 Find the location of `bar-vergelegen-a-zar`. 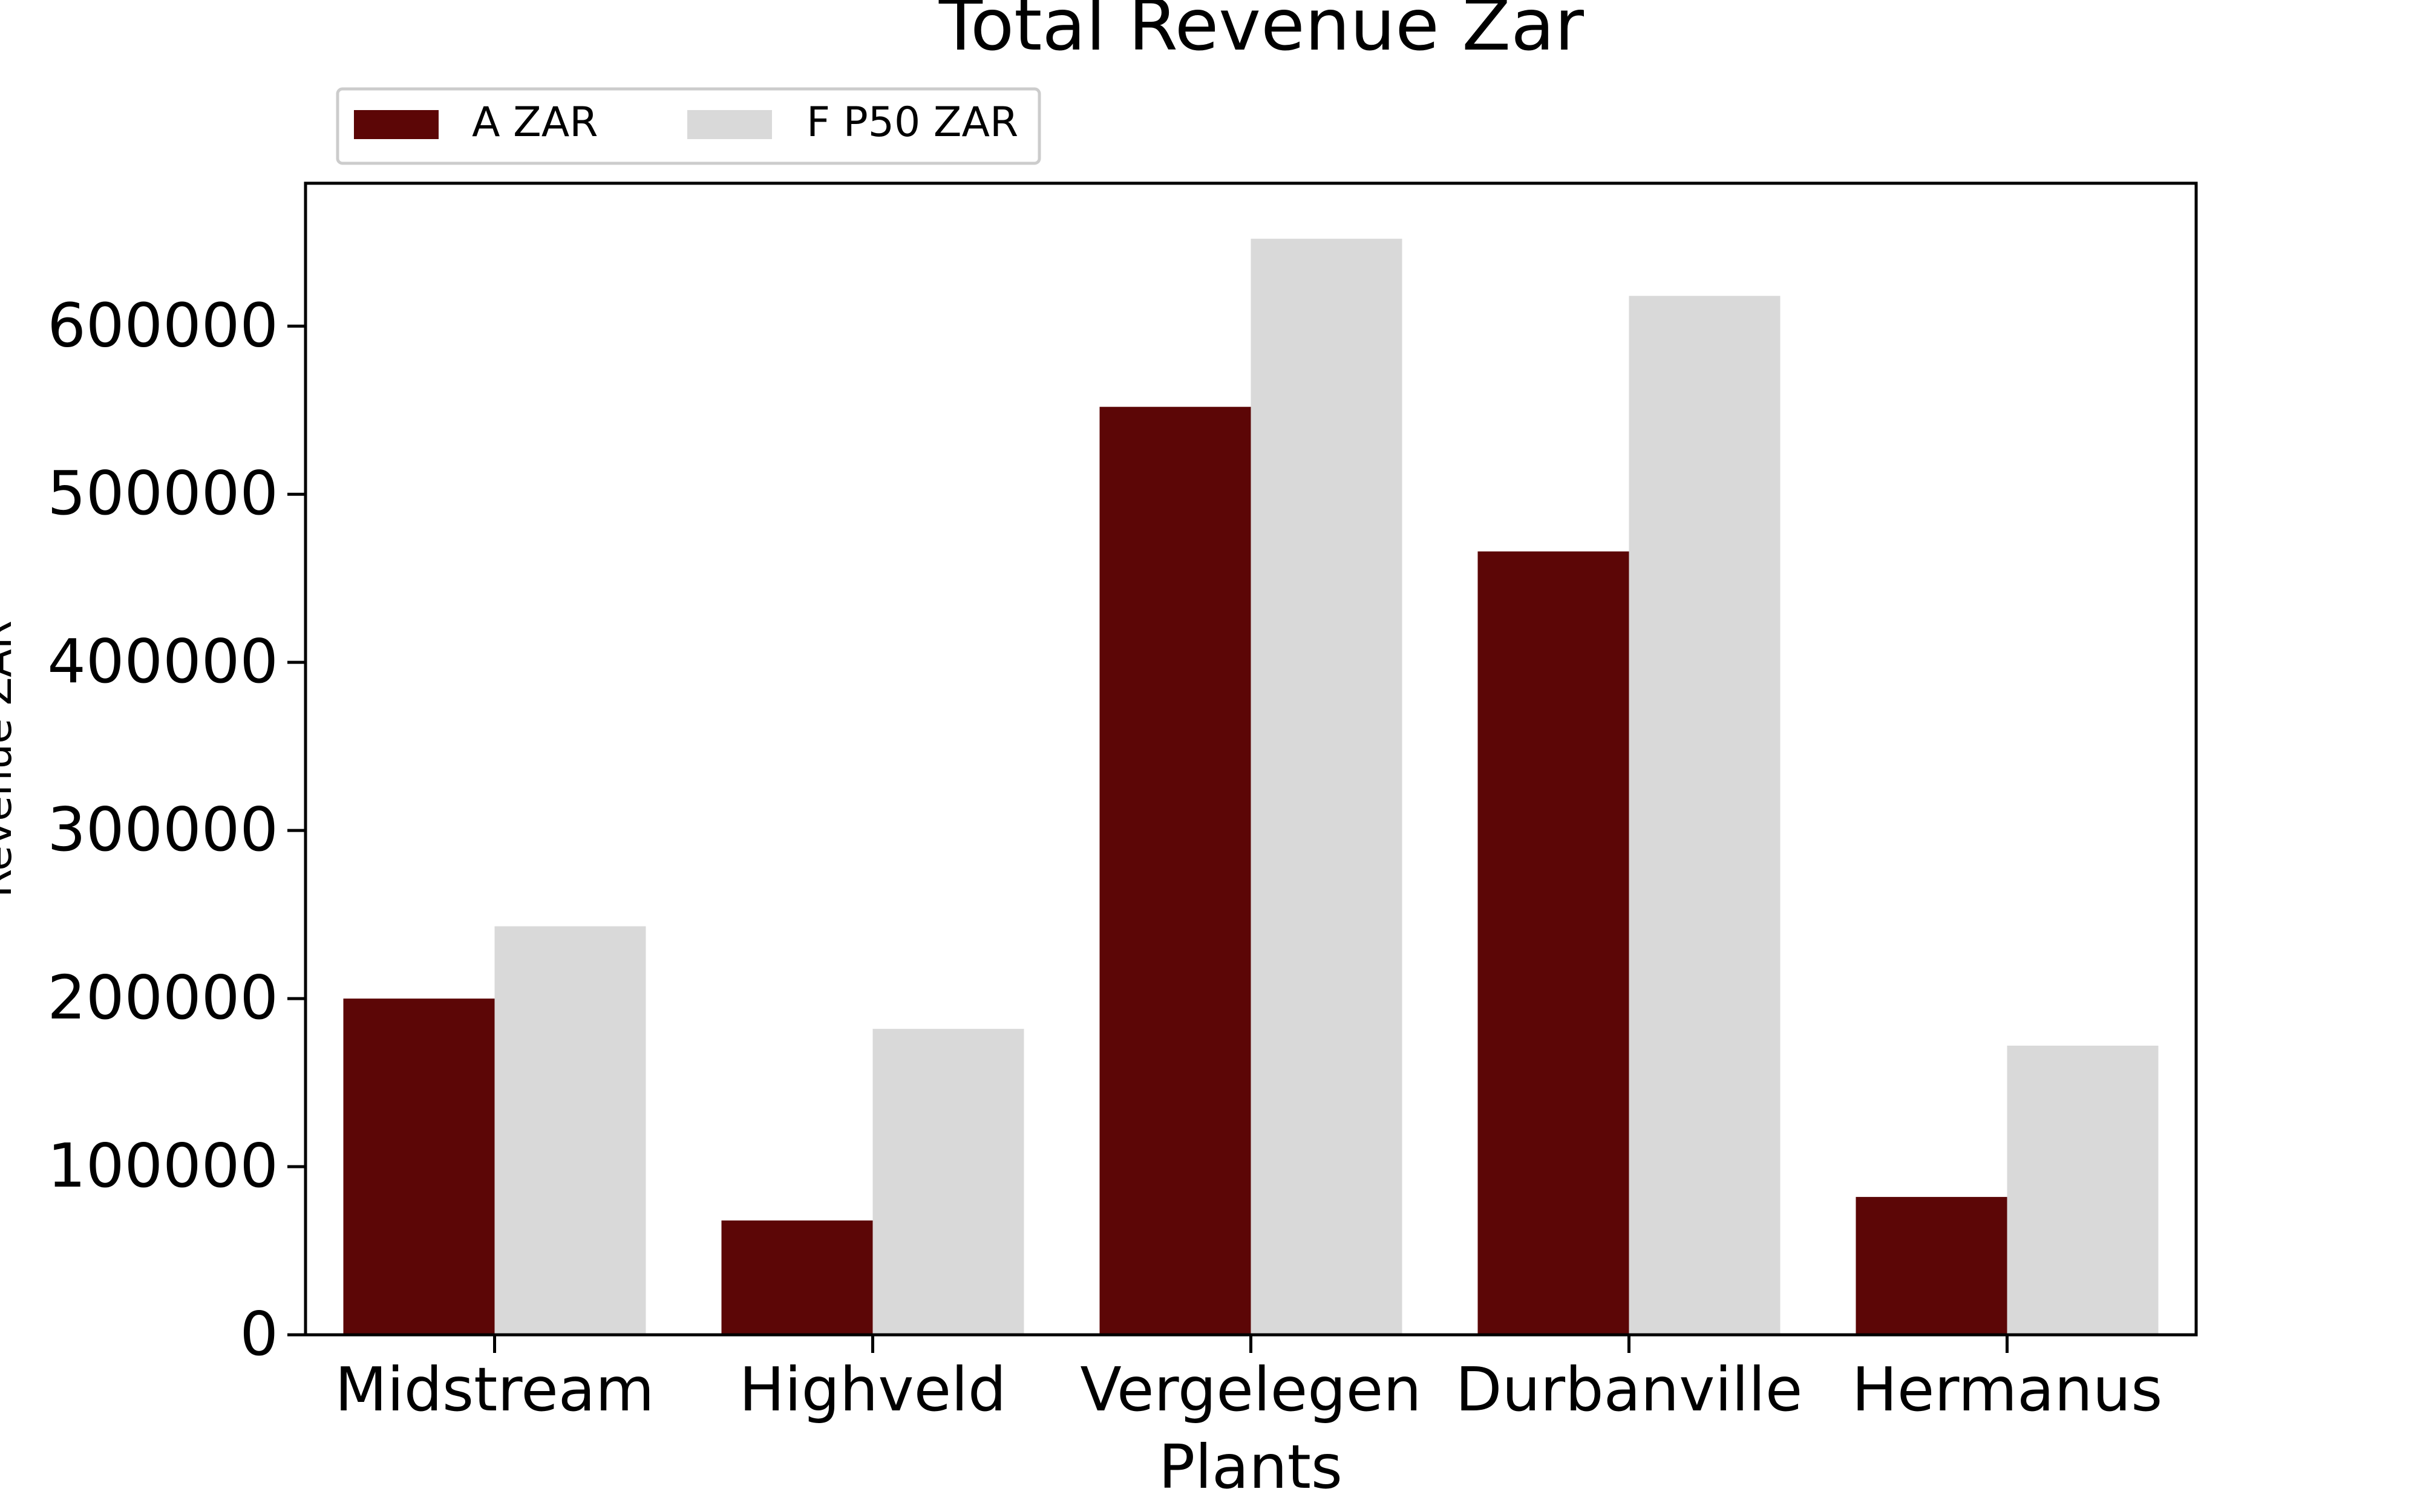

bar-vergelegen-a-zar is located at coordinates (1175, 871).